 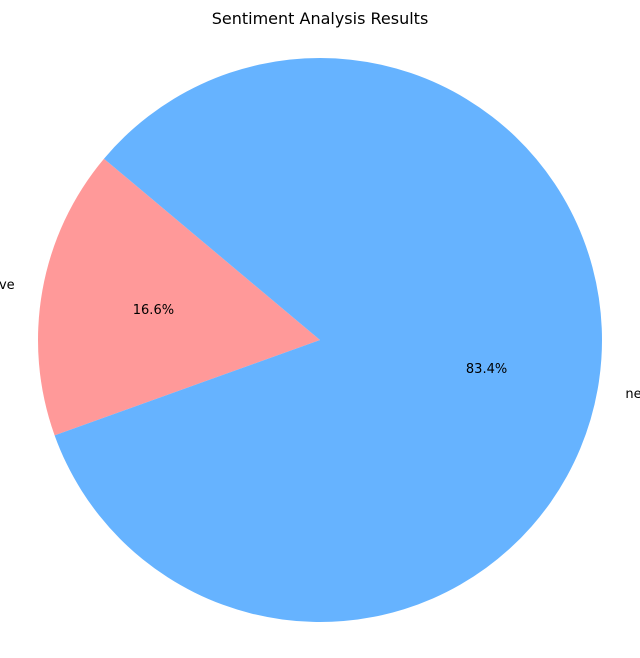 I want to click on pie-category-label-positive: positive, so click(x=7, y=285).